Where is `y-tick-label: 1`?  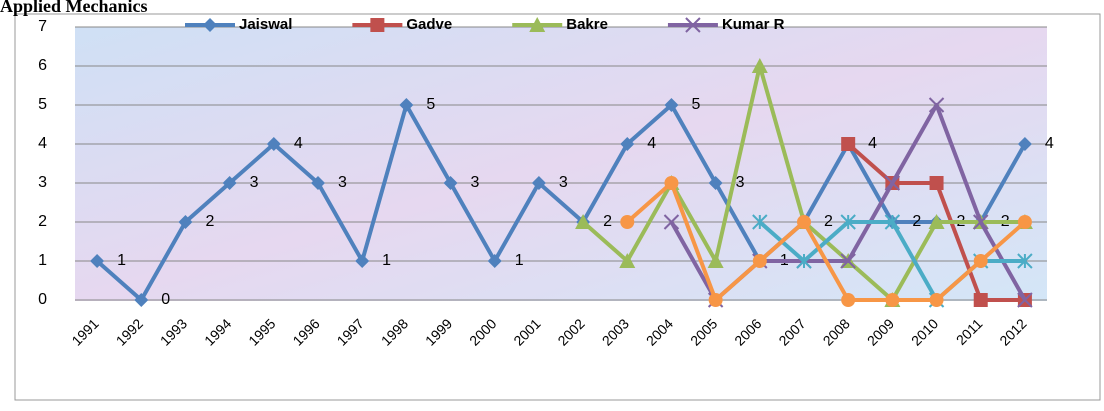 y-tick-label: 1 is located at coordinates (42, 260).